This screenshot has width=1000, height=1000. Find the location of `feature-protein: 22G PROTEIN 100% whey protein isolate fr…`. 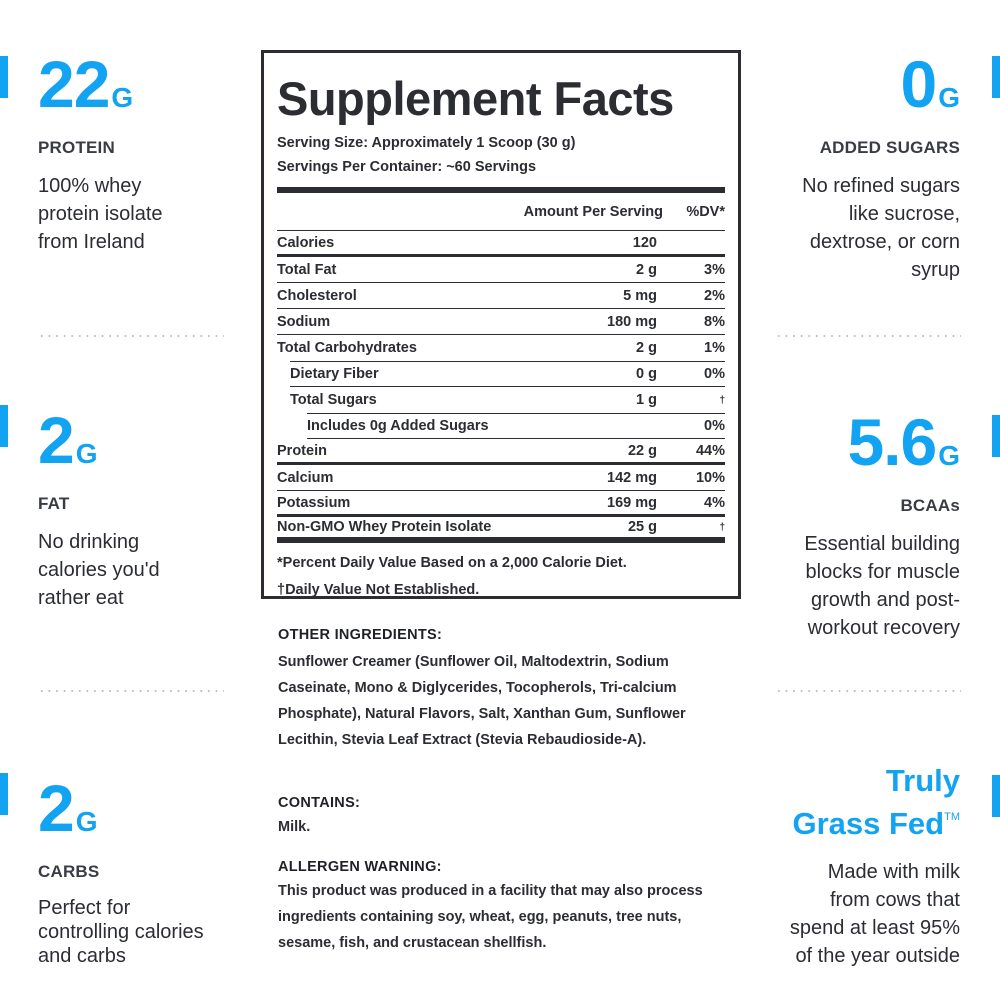

feature-protein: 22G PROTEIN 100% whey protein isolate fr… is located at coordinates (138, 151).